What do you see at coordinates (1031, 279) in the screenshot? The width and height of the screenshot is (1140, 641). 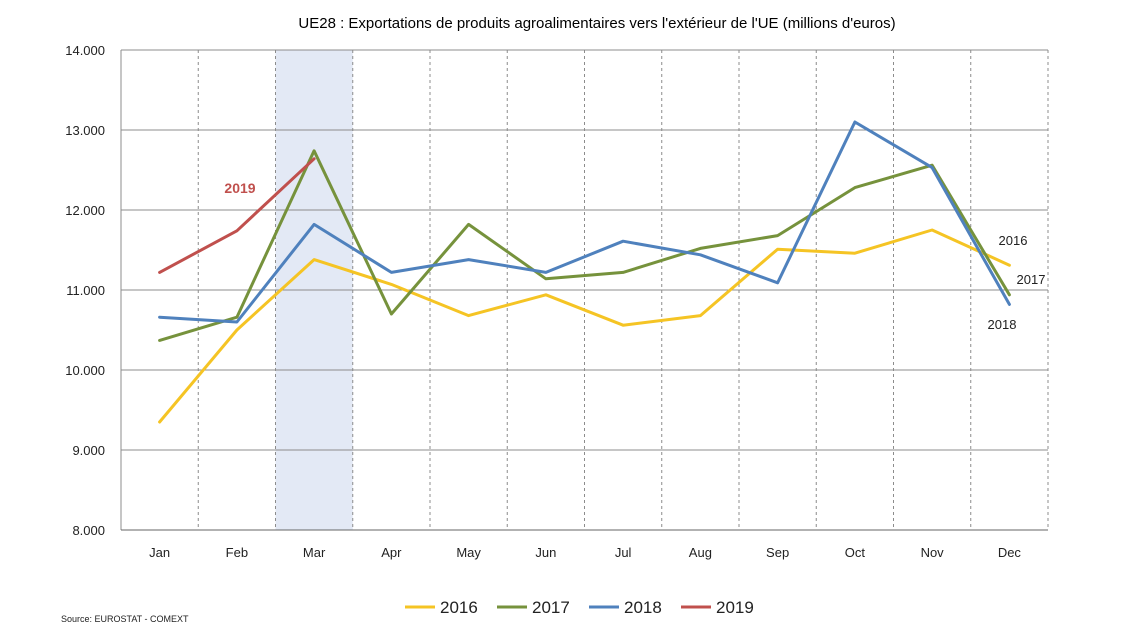 I see `series-annotation-2017: 2017` at bounding box center [1031, 279].